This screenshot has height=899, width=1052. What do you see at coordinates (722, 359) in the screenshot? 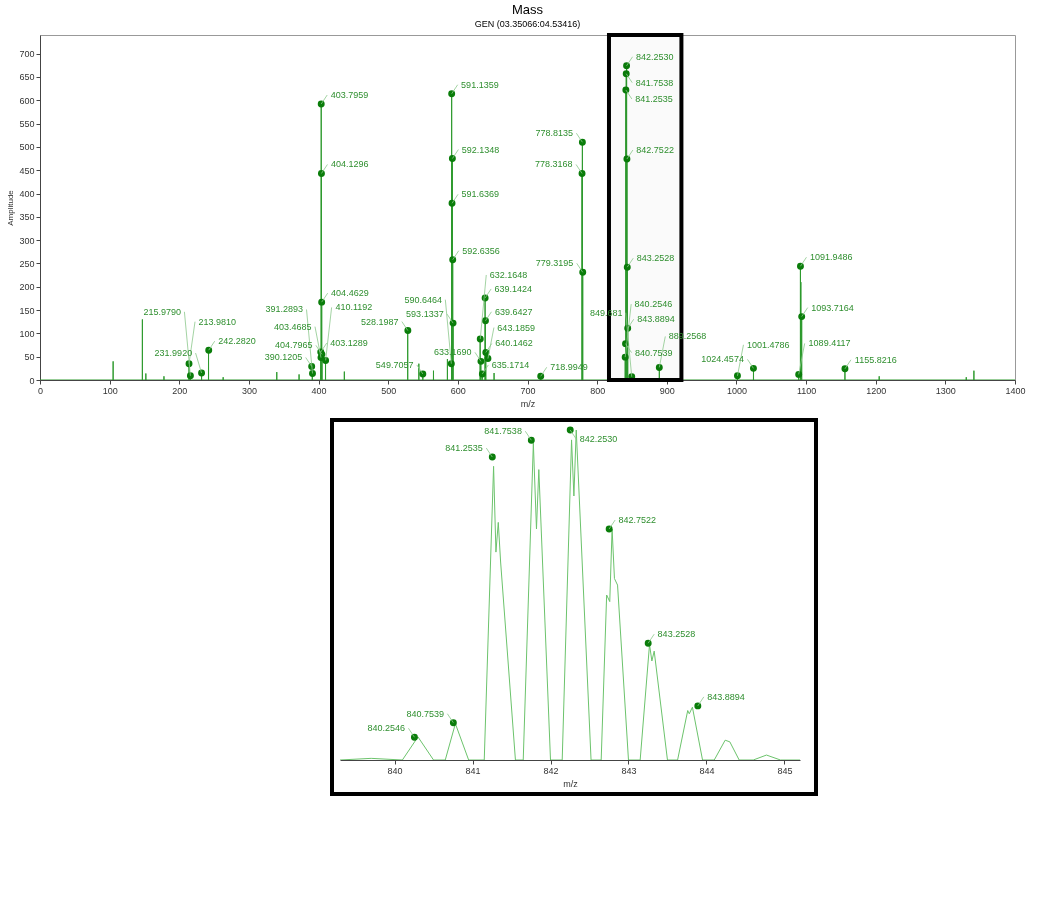
I see `annotation: 1024.4574` at bounding box center [722, 359].